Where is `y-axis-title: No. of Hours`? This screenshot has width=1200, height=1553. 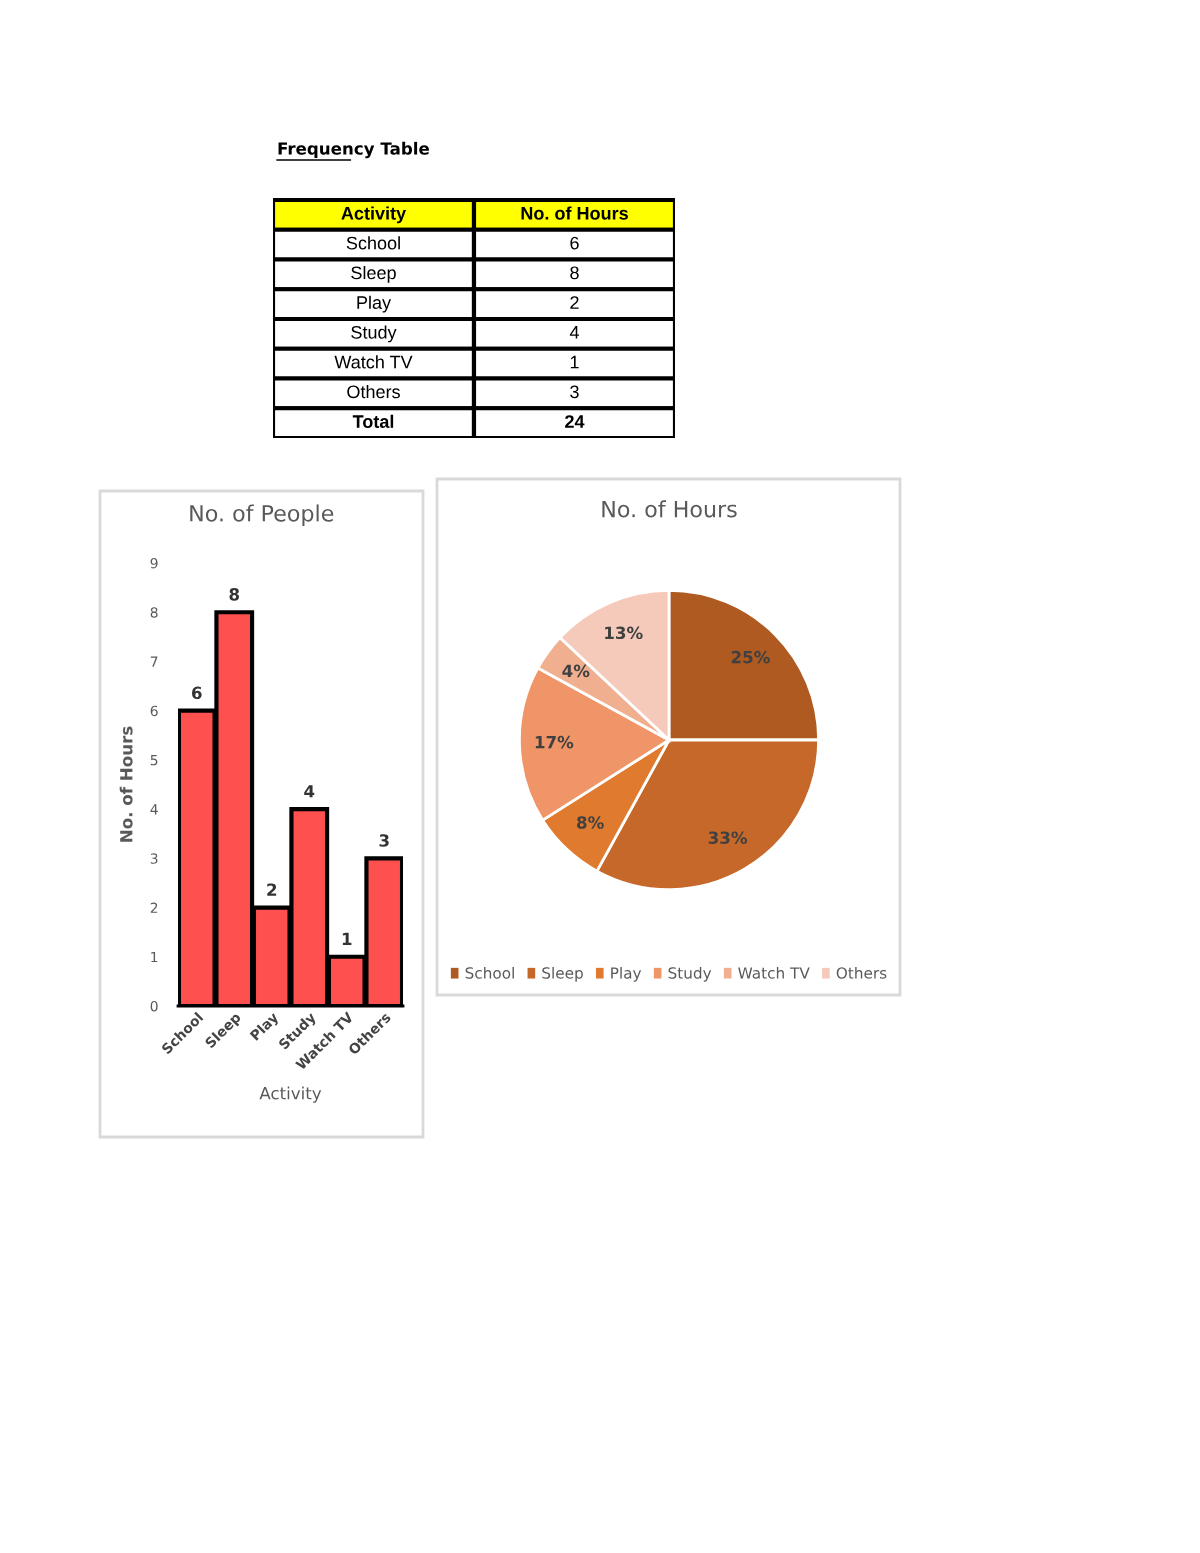 y-axis-title: No. of Hours is located at coordinates (126, 784).